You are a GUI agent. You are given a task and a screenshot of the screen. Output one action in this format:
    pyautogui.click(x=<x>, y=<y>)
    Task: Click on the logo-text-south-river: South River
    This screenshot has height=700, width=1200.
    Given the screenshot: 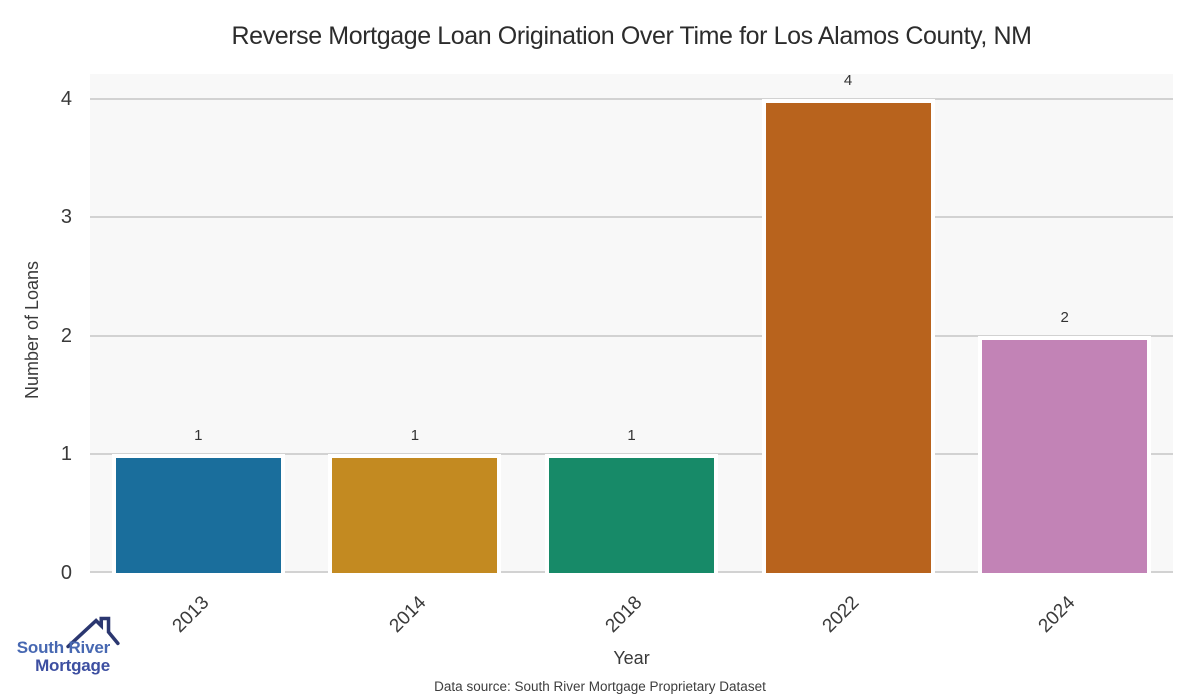 What is the action you would take?
    pyautogui.click(x=63, y=647)
    